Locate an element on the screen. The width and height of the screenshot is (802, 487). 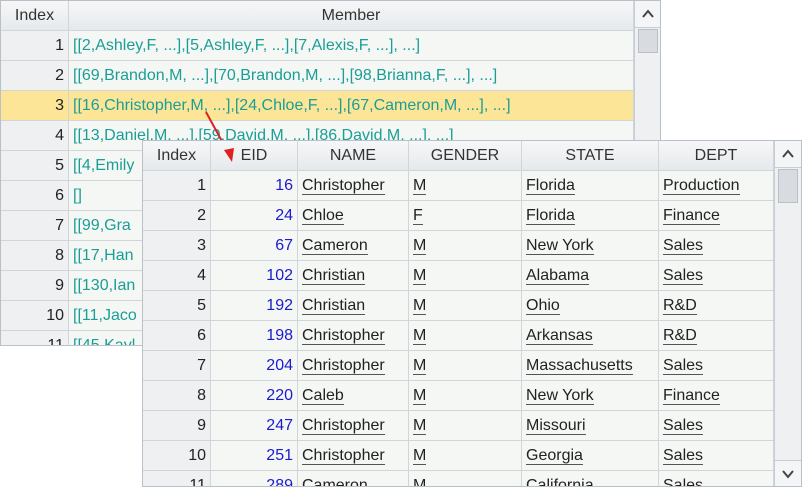
field-cell: Massachusetts is located at coordinates (590, 366).